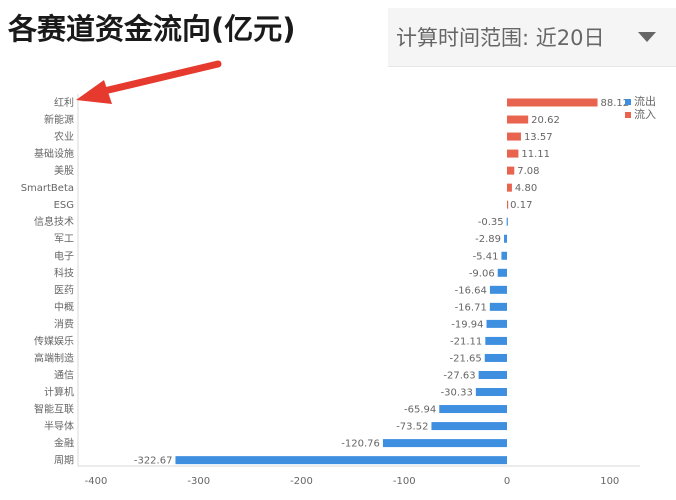  What do you see at coordinates (64, 205) in the screenshot?
I see `category-label: ESG` at bounding box center [64, 205].